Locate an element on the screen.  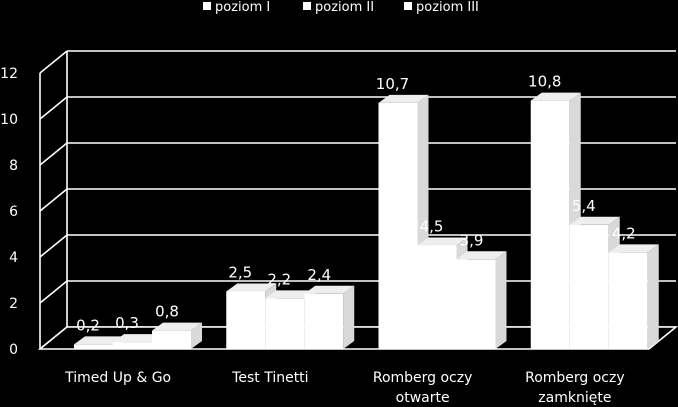
legend-label: poziom III is located at coordinates (447, 7).